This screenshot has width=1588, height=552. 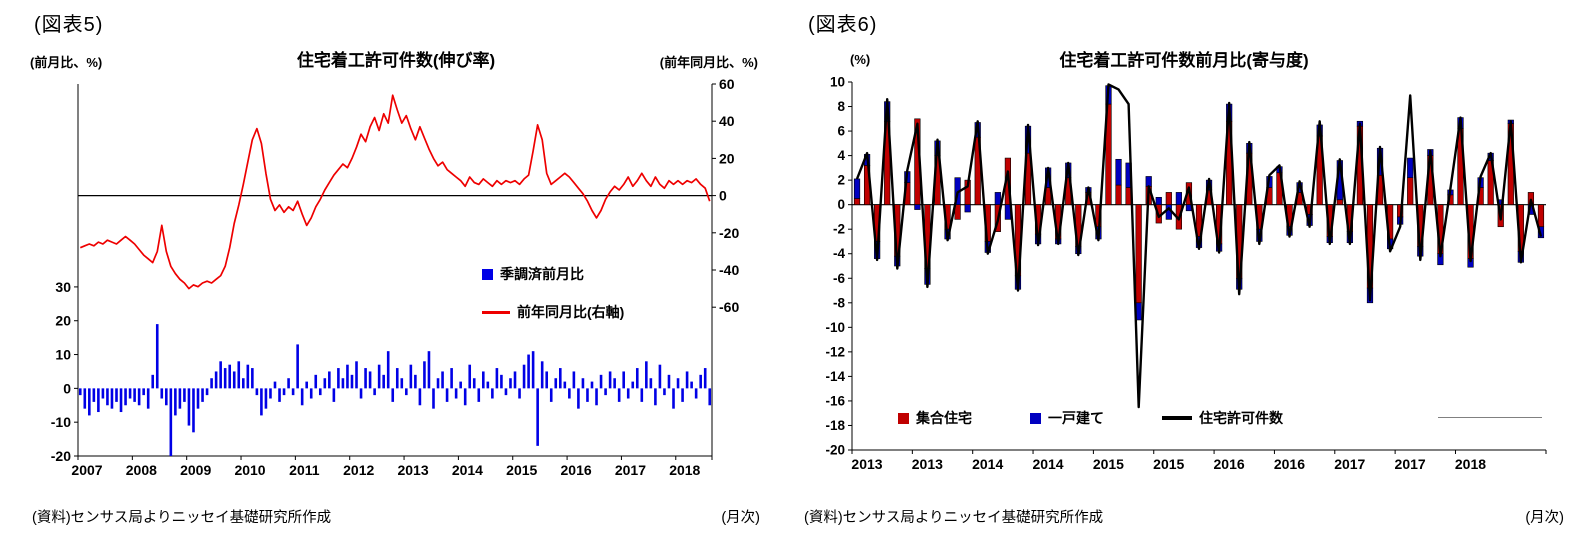 I want to click on fig6-legend-multi-label: 集合住宅, so click(x=944, y=418).